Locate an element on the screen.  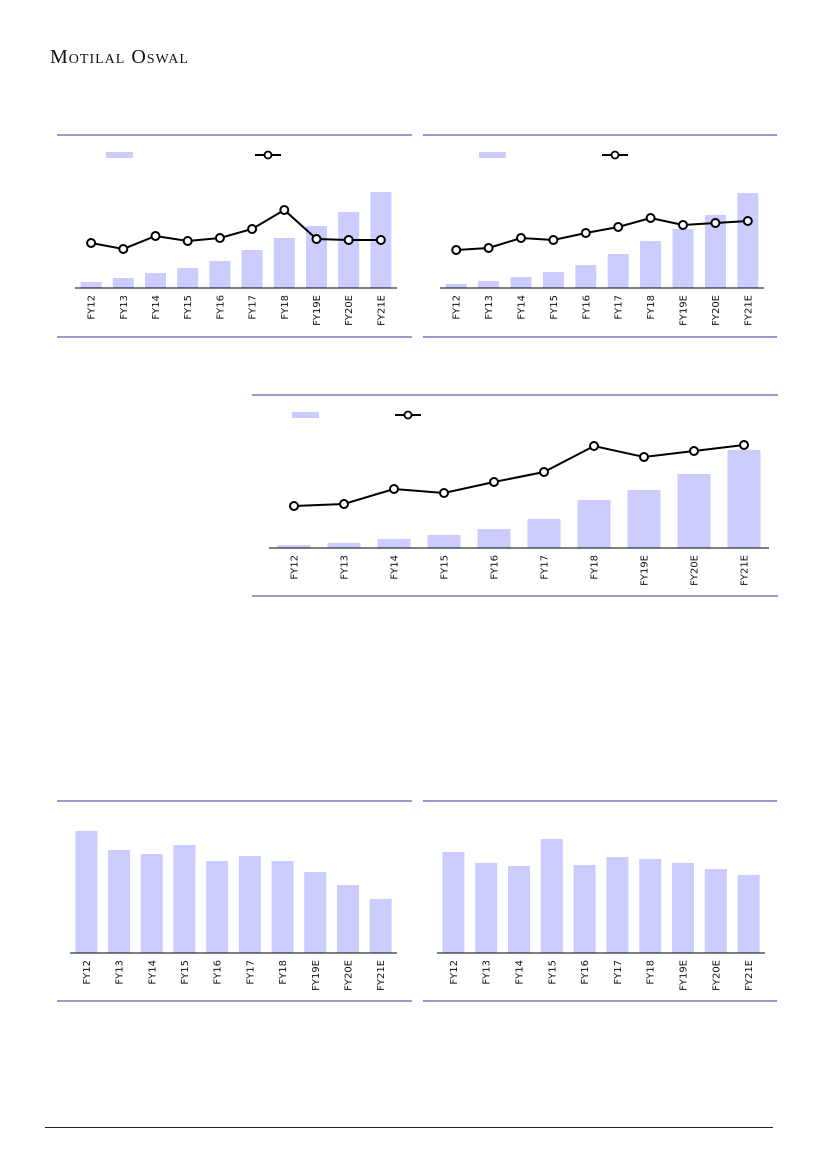
line-point-fy18 is located at coordinates (284, 210).